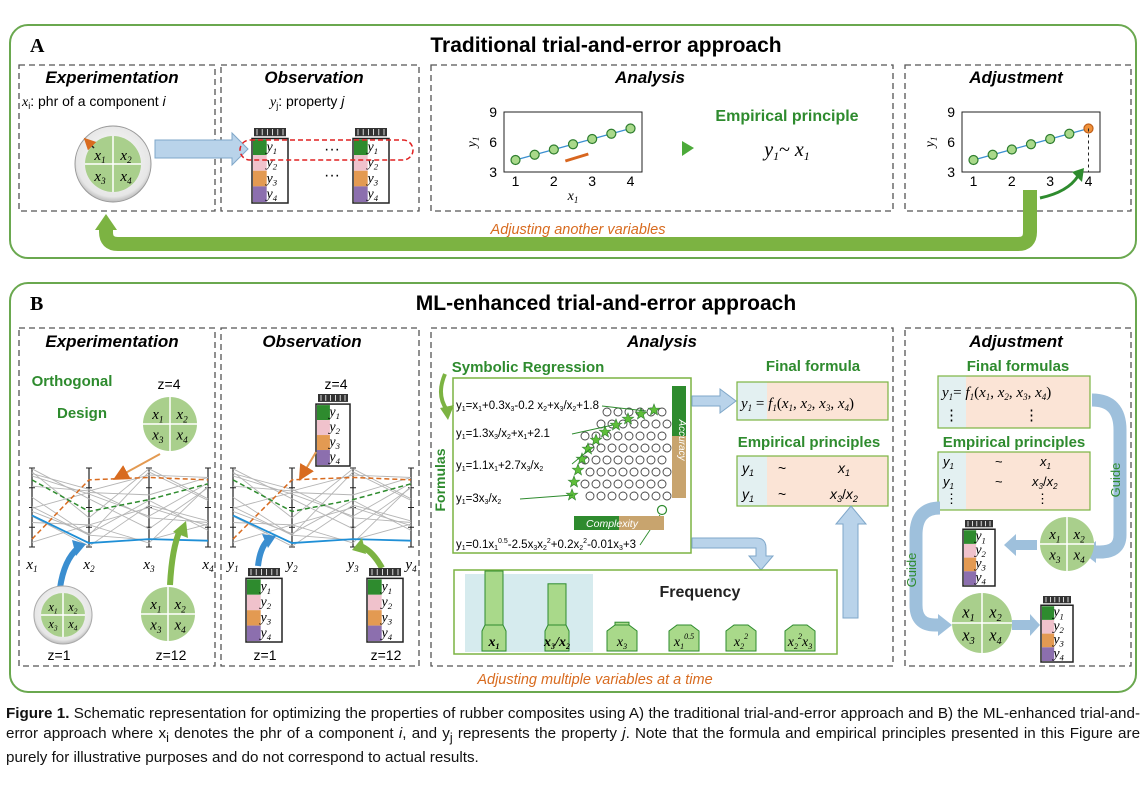 This screenshot has height=785, width=1146. I want to click on dish-x4: x4, so click(72, 625).